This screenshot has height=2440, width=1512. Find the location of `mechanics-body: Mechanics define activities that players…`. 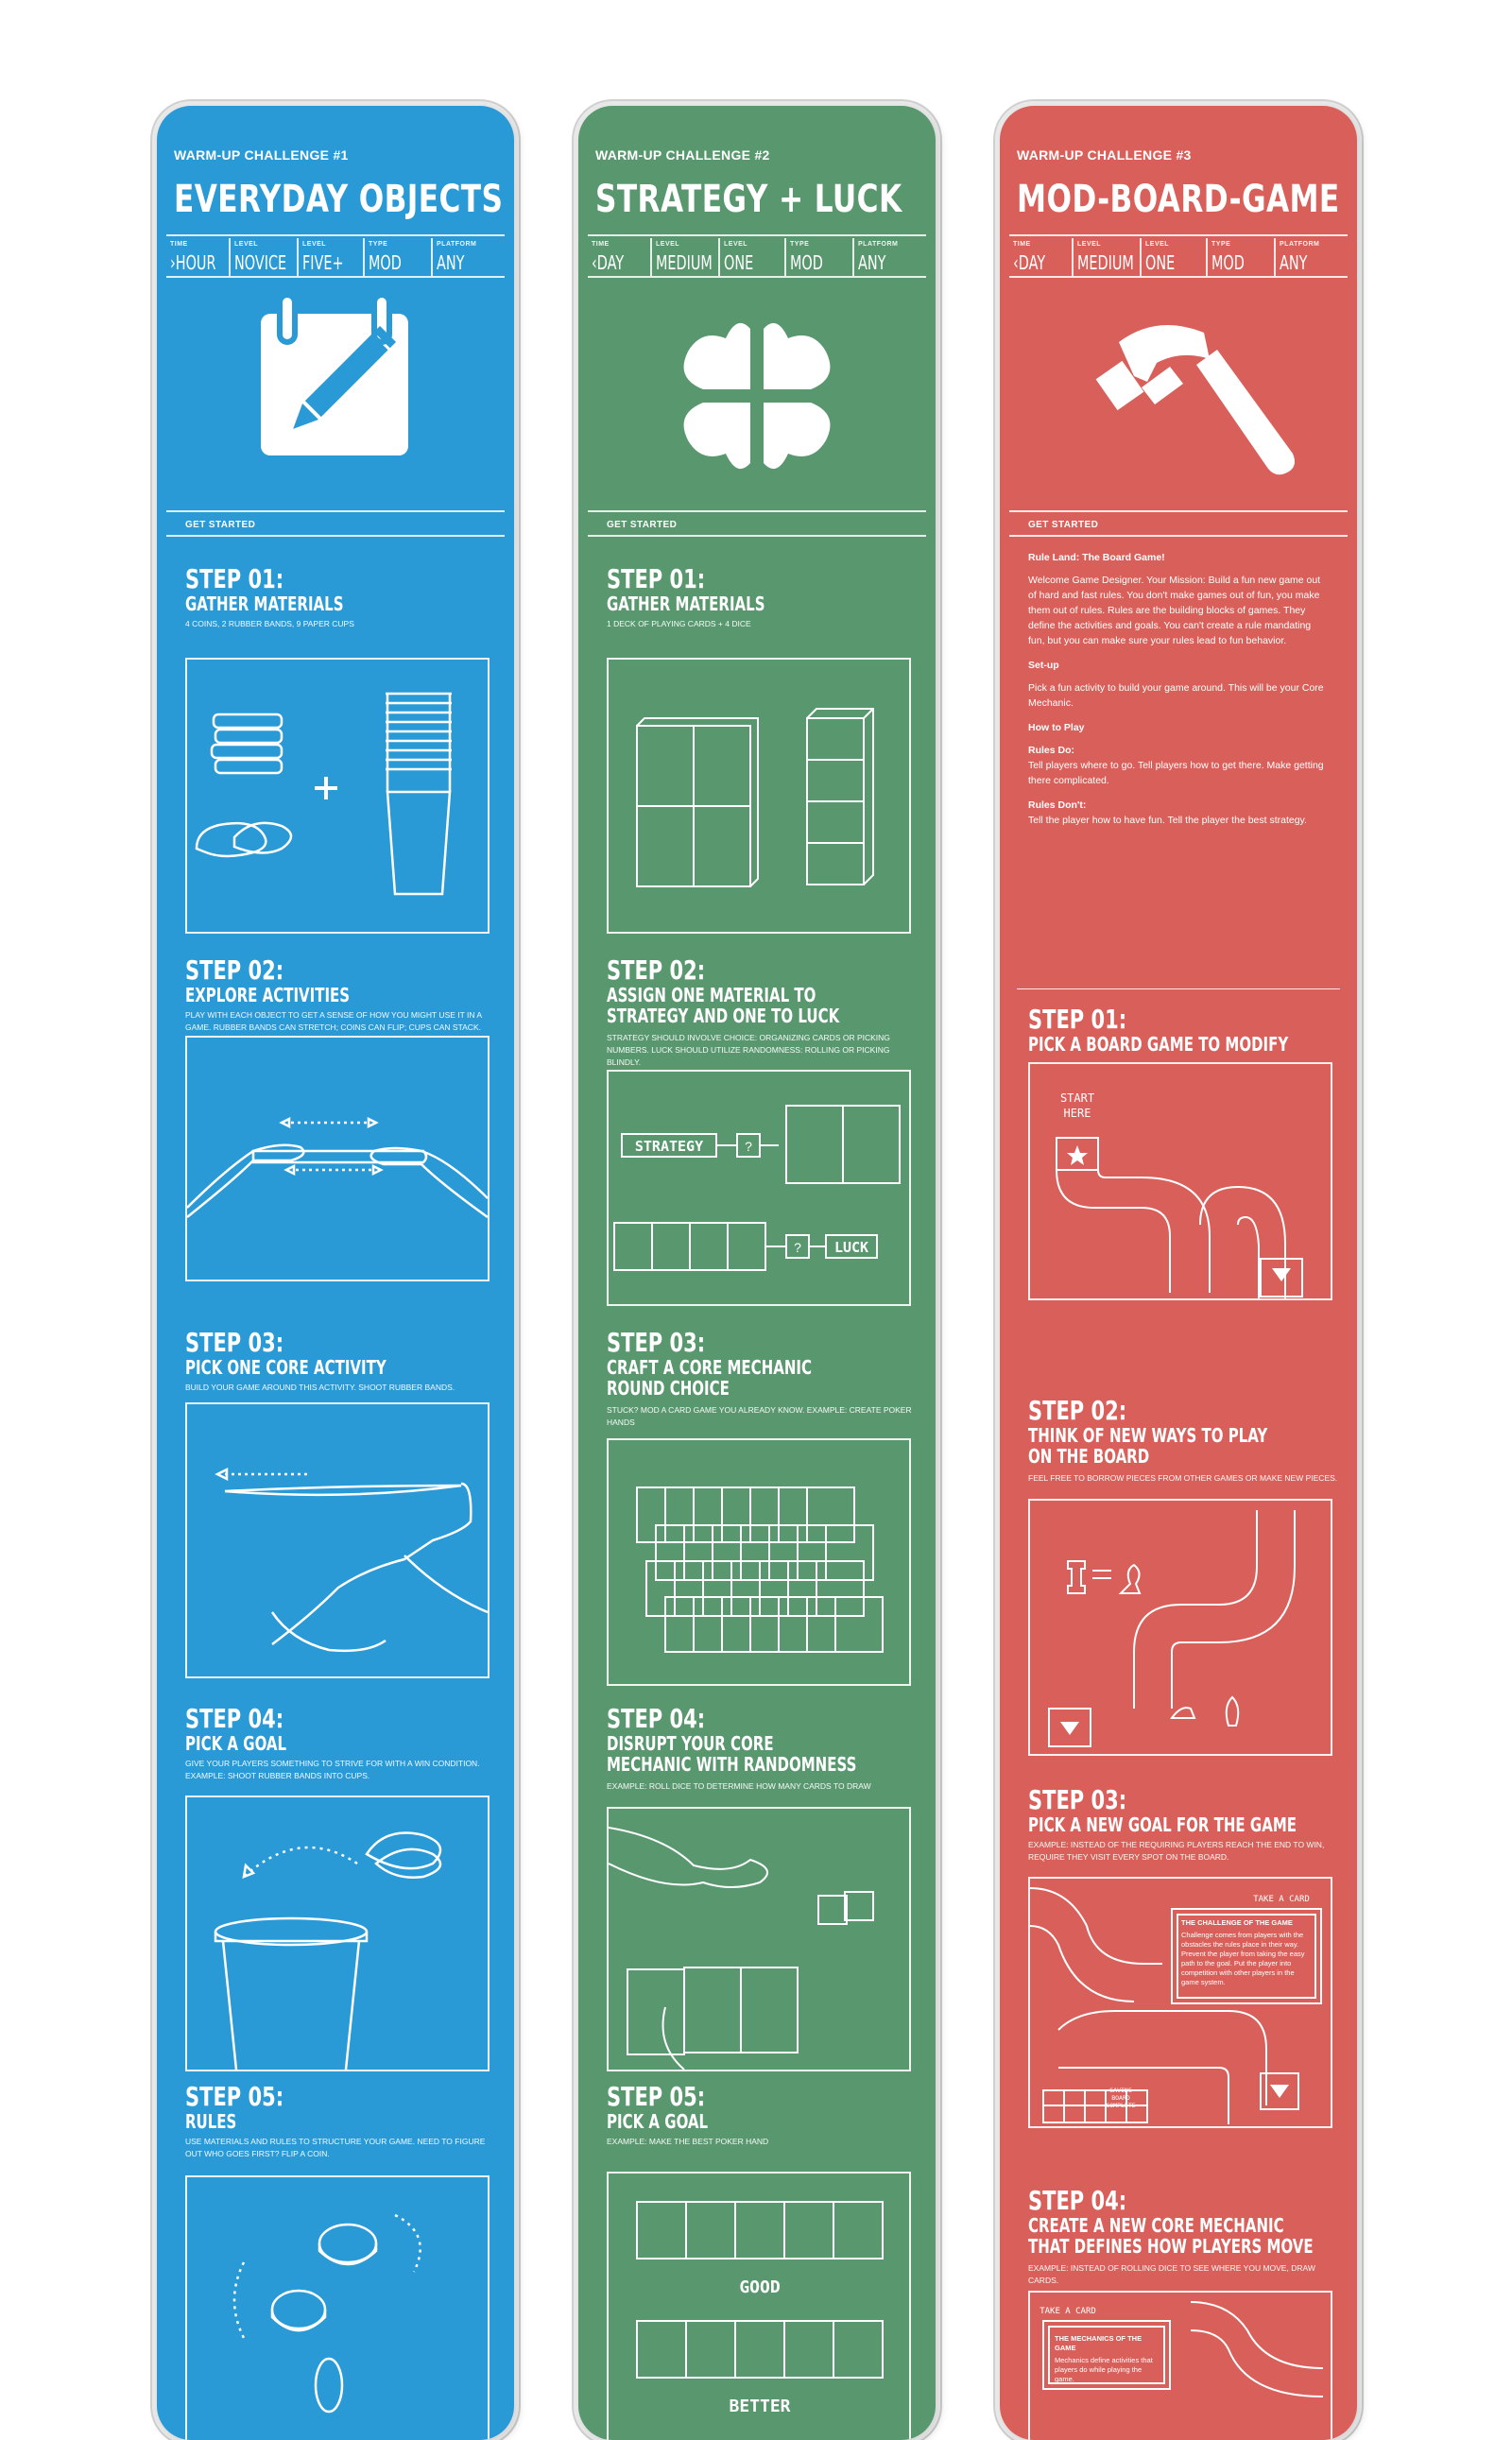

mechanics-body: Mechanics define activities that players… is located at coordinates (1104, 2369).